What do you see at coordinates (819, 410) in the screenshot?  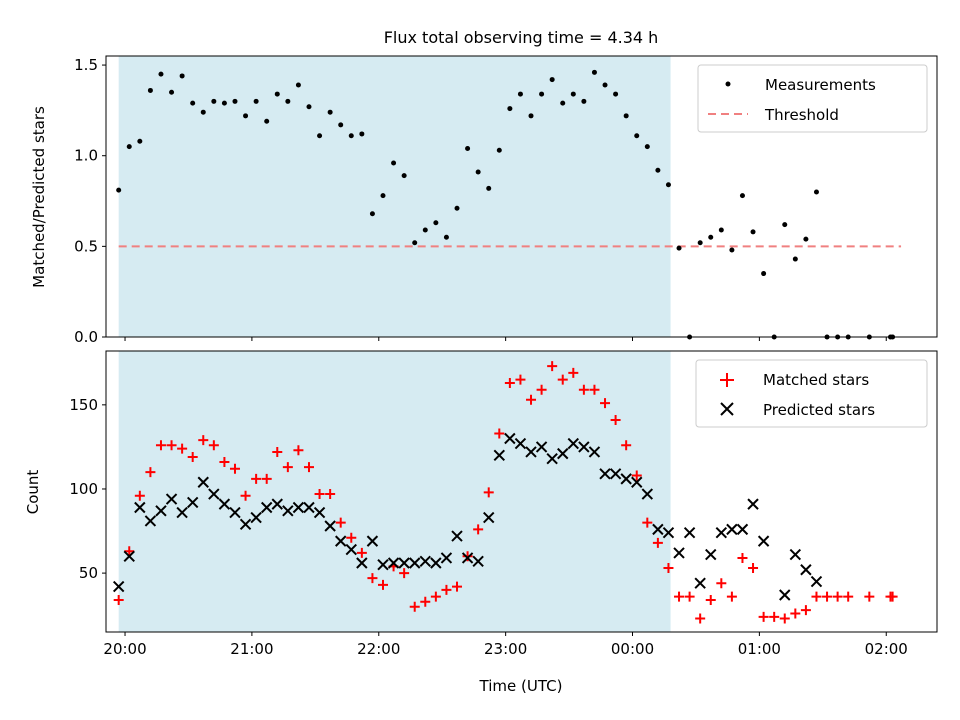 I see `legend-label-predicted: Predicted stars` at bounding box center [819, 410].